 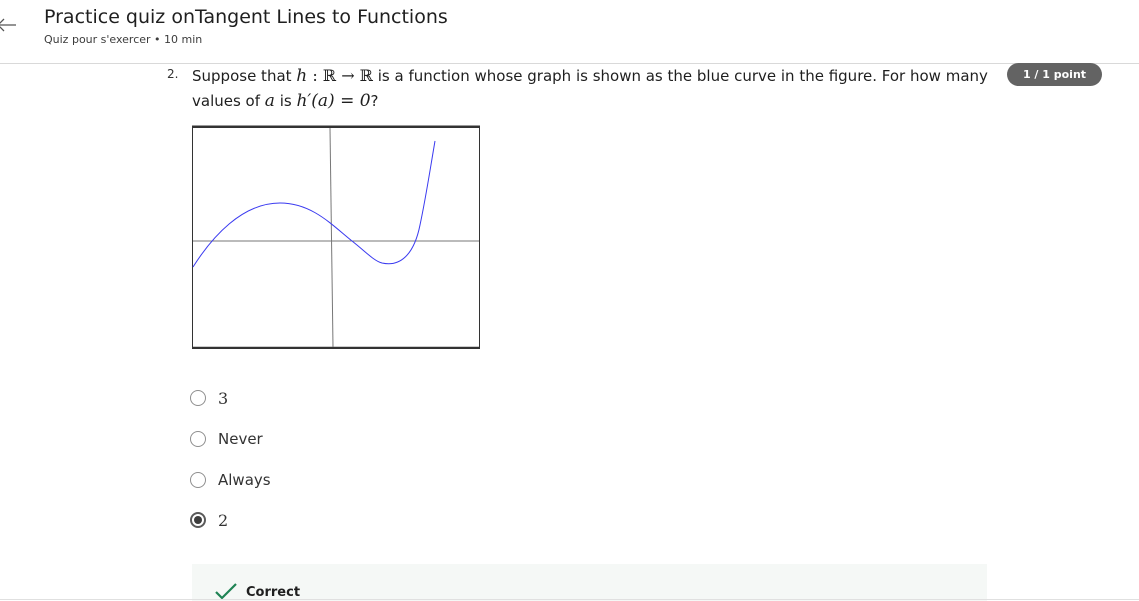 I want to click on function-graph-figure, so click(x=336, y=237).